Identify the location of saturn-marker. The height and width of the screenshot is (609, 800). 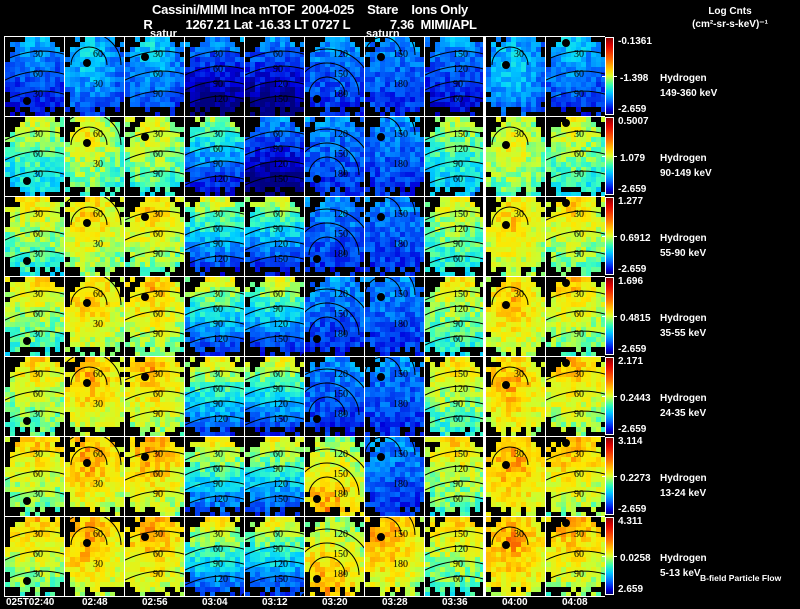
(506, 65).